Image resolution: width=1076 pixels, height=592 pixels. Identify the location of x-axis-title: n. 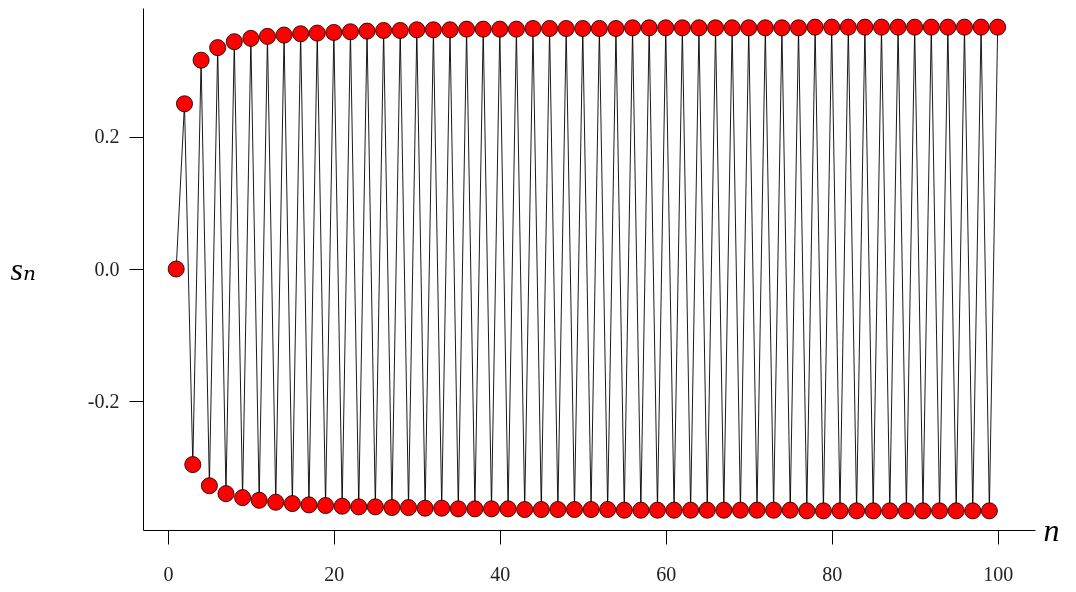
(1051, 529).